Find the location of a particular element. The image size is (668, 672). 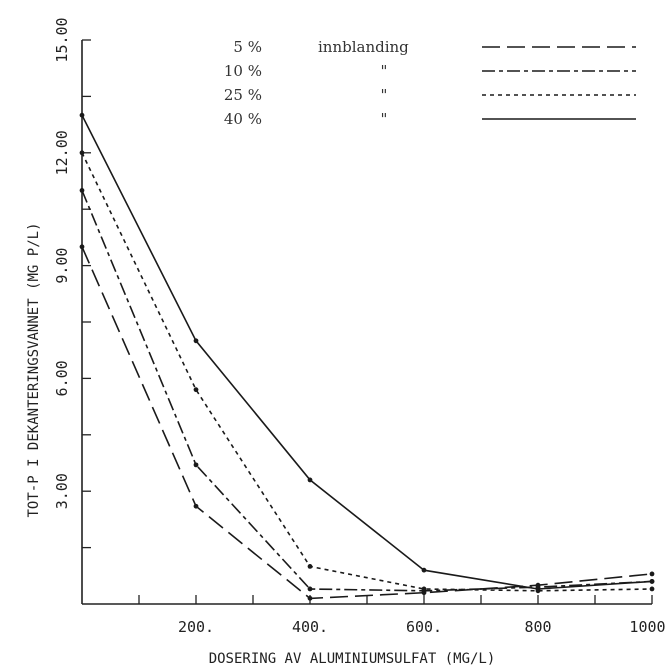

y-tick-label: 6.00 is located at coordinates (62, 378).